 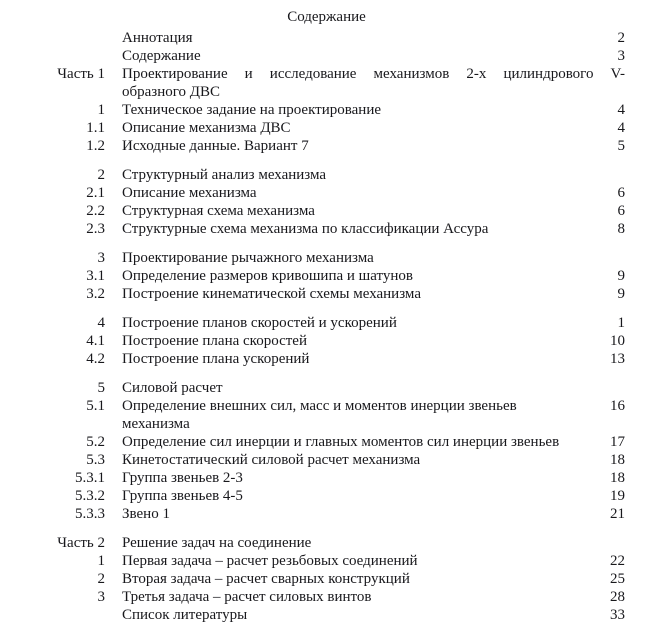 What do you see at coordinates (161, 56) in the screenshot?
I see `toc-row-title: Содержание` at bounding box center [161, 56].